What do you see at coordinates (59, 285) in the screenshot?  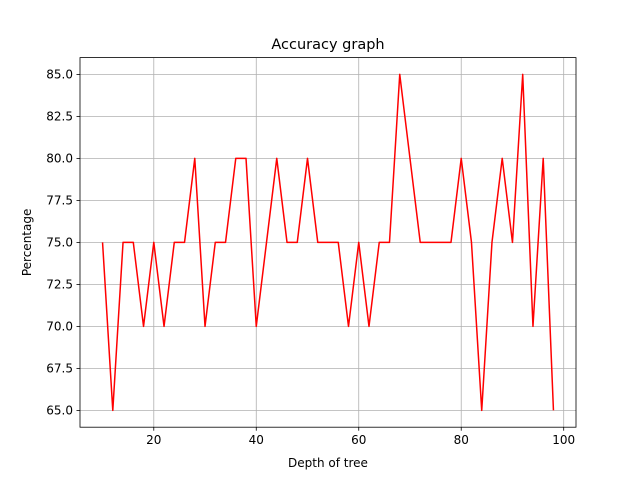 I see `y-tick-label: 72.5` at bounding box center [59, 285].